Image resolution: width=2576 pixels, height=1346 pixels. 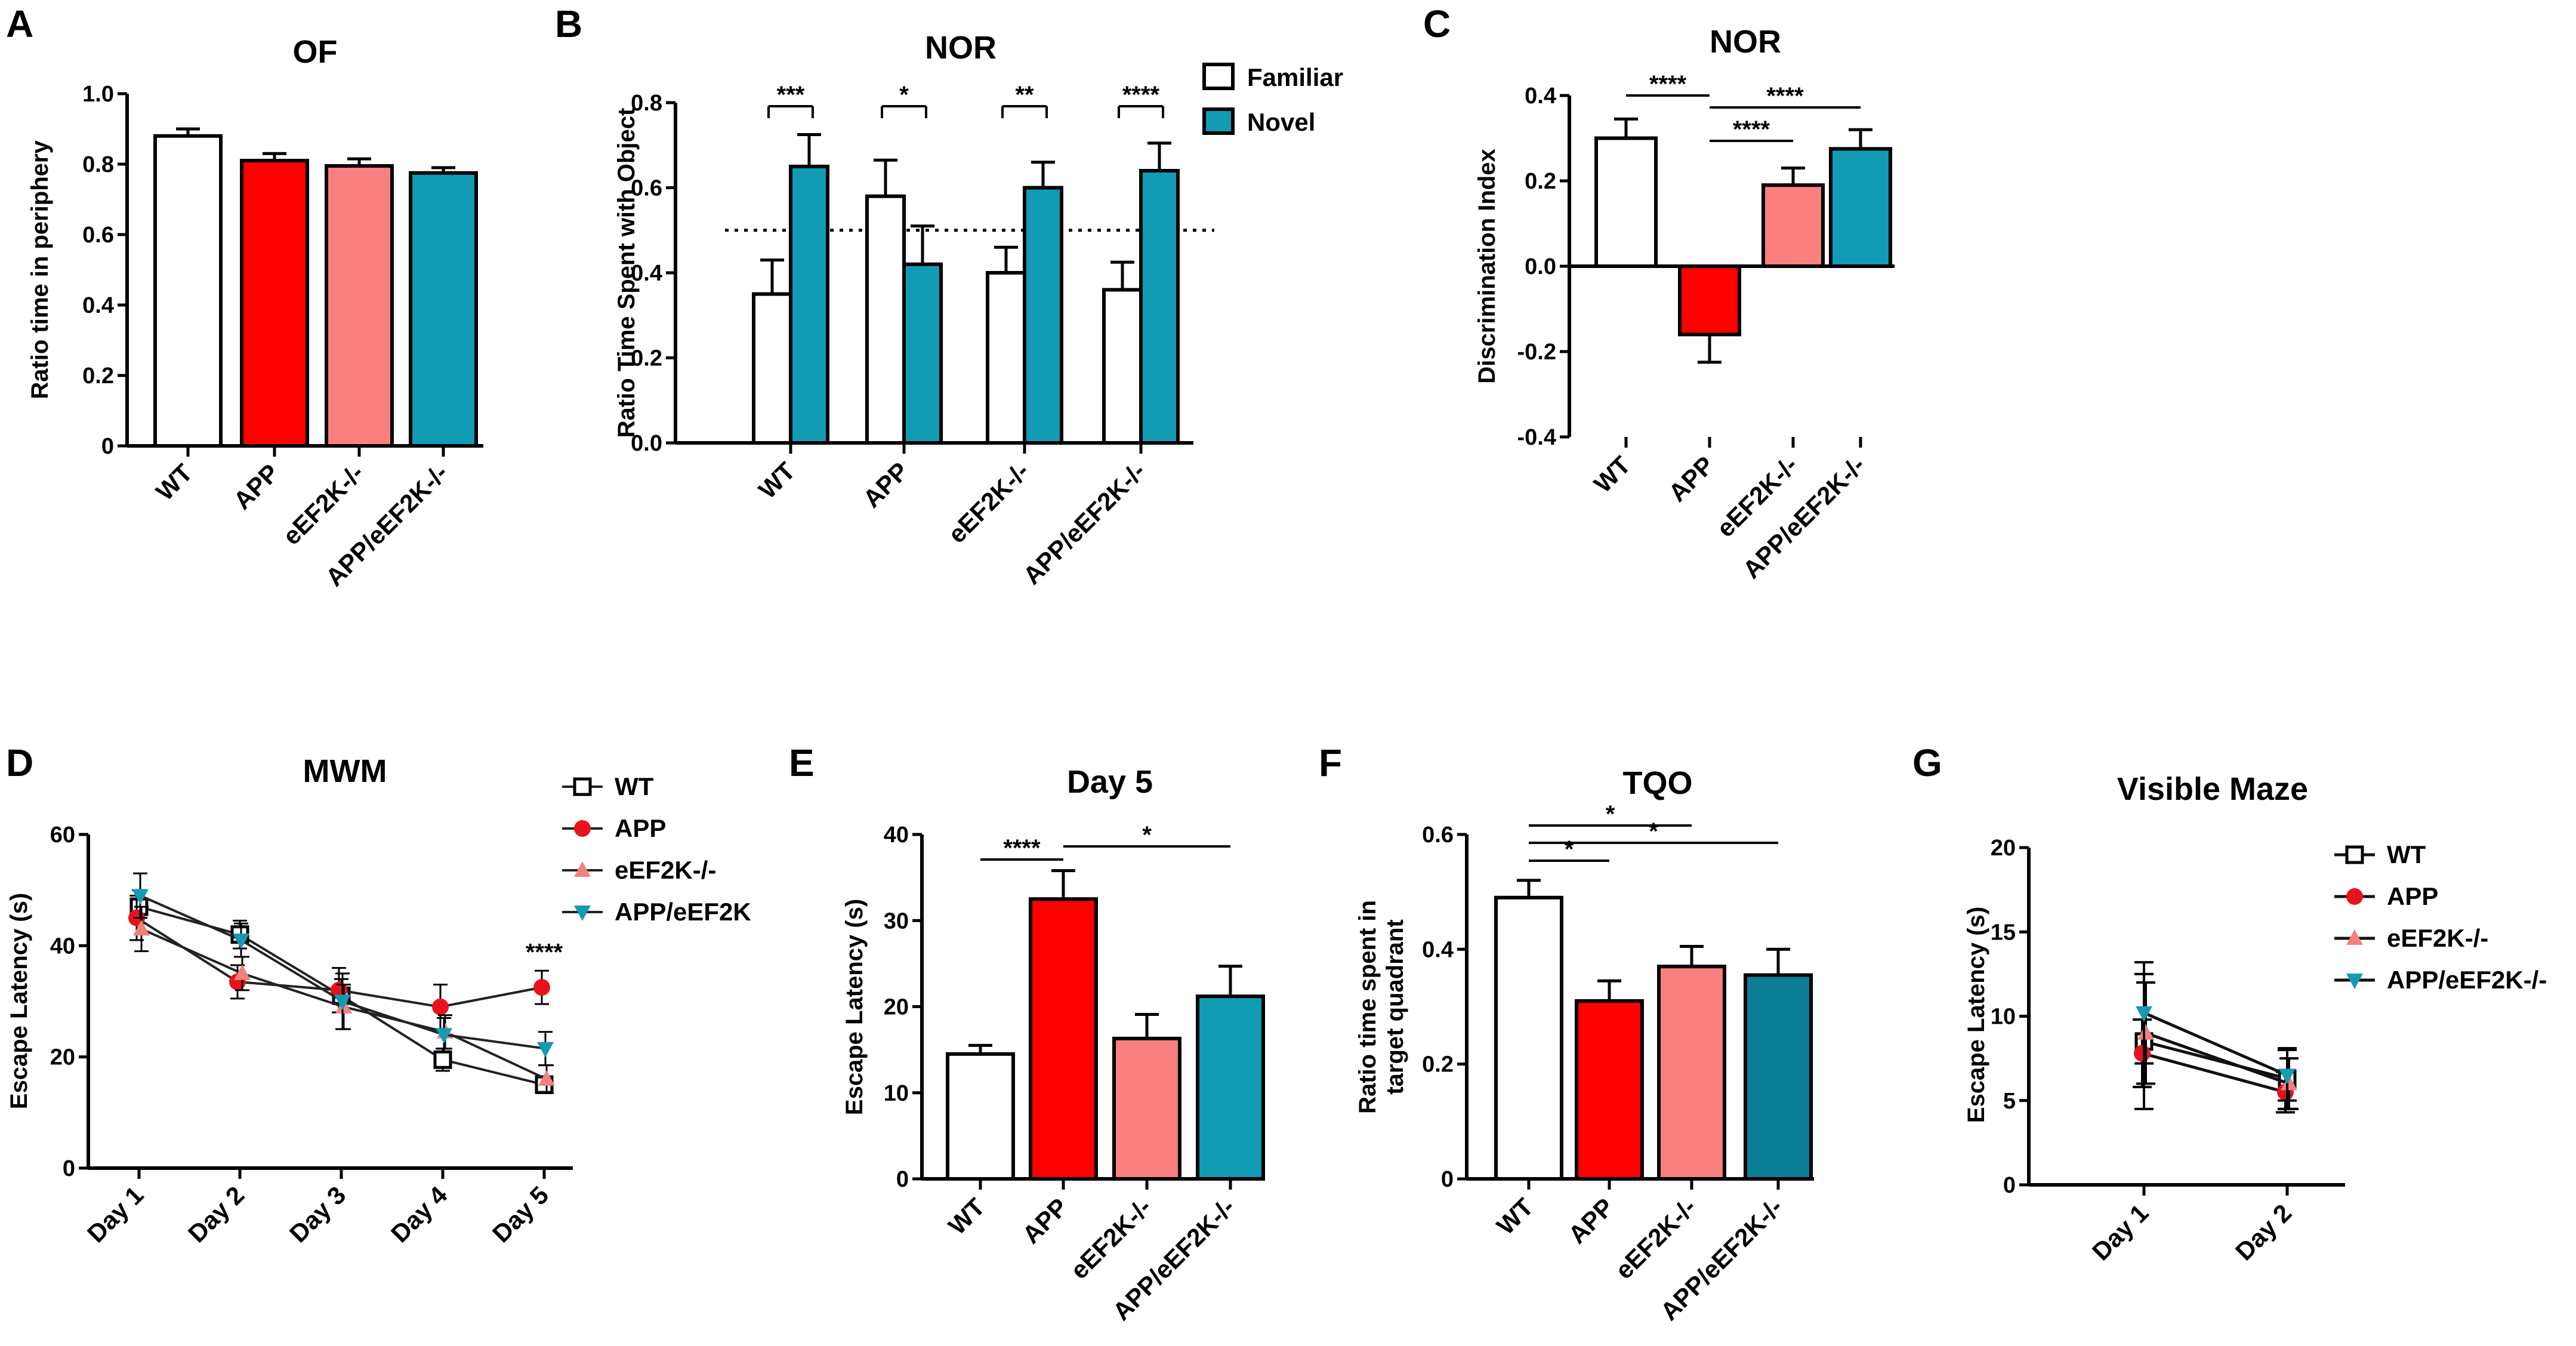 What do you see at coordinates (1804, 517) in the screenshot?
I see `x-tick-label: APP/eEF2K-/-` at bounding box center [1804, 517].